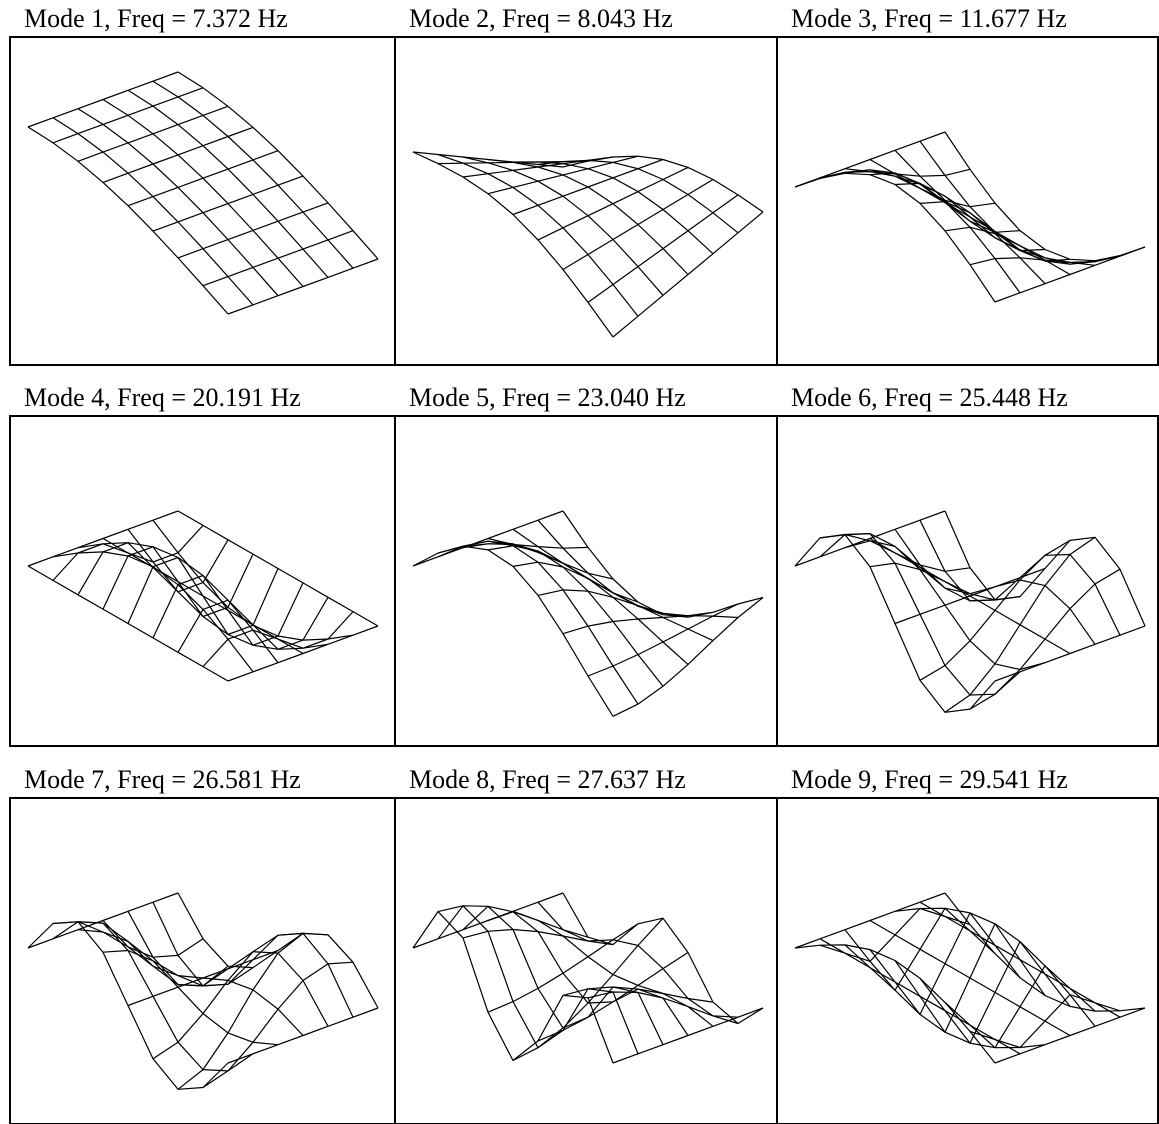 This screenshot has width=1159, height=1124. I want to click on panel: Mode 3, Freq = 11.677 Hz, so click(967, 185).